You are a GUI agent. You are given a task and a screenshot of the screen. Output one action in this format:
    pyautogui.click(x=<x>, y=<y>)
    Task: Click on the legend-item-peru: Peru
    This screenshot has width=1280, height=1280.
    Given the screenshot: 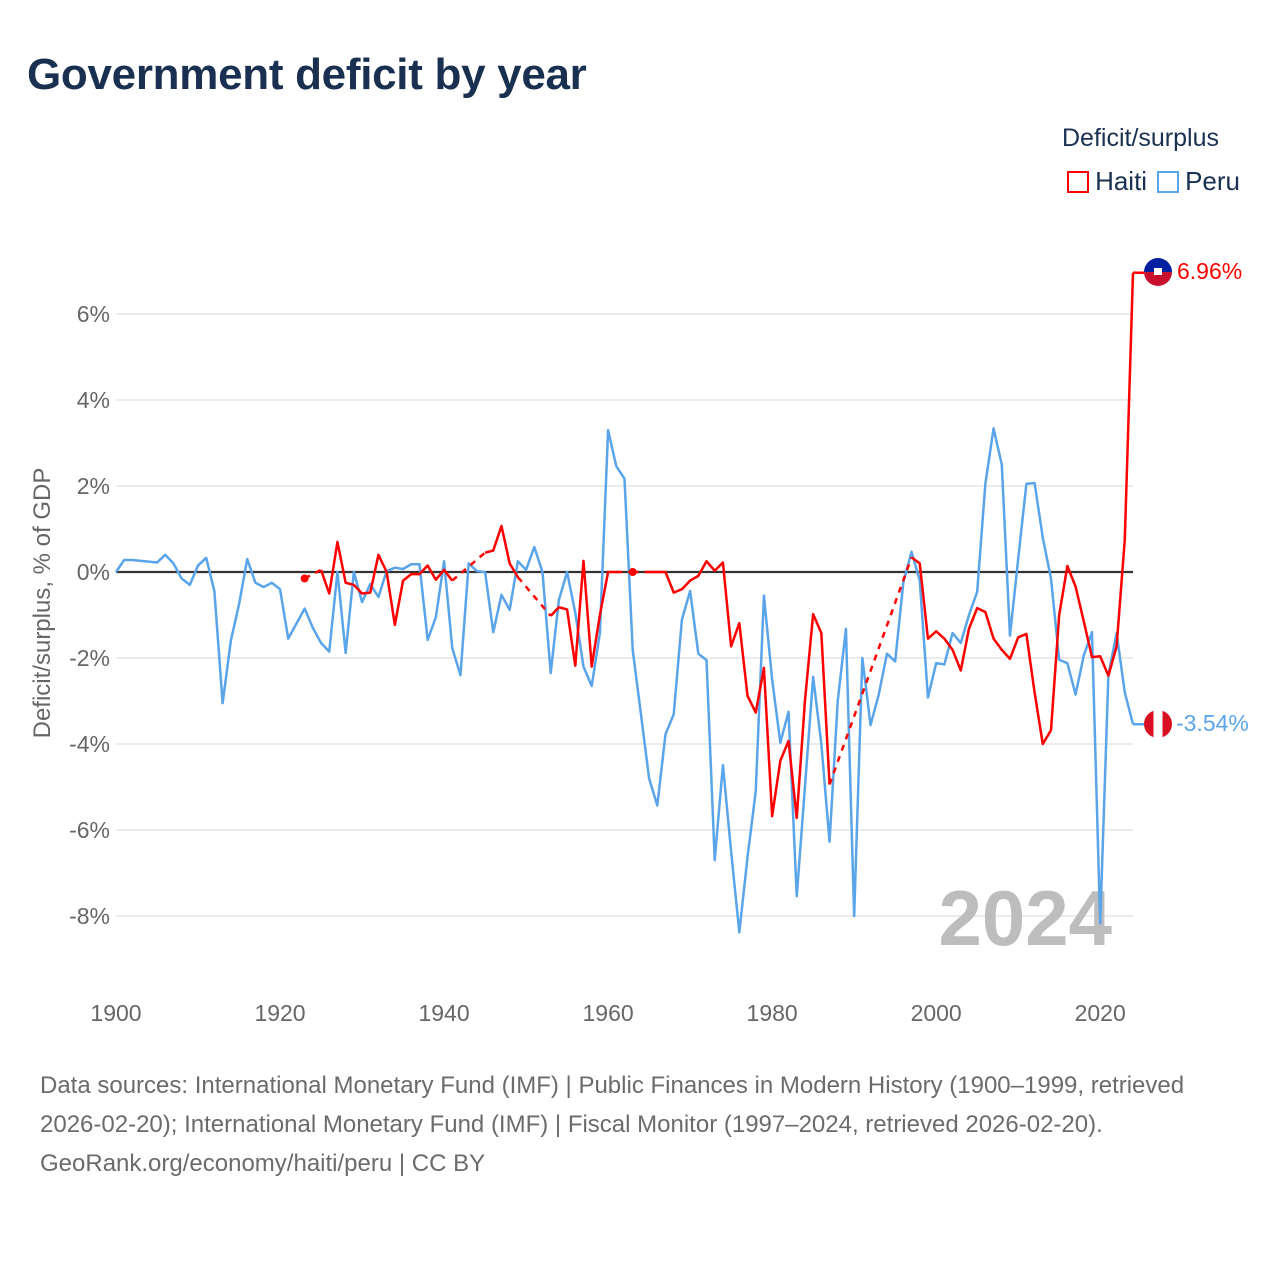 What is the action you would take?
    pyautogui.click(x=1198, y=181)
    